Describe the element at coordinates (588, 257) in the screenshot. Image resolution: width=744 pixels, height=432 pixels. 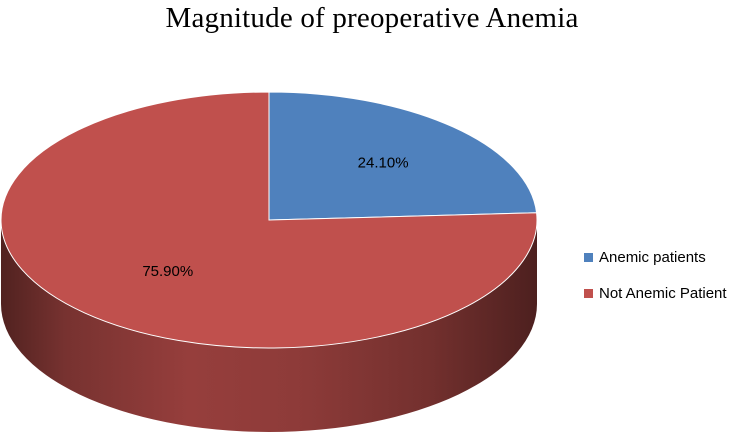
I see `legend-swatch-anemic` at that location.